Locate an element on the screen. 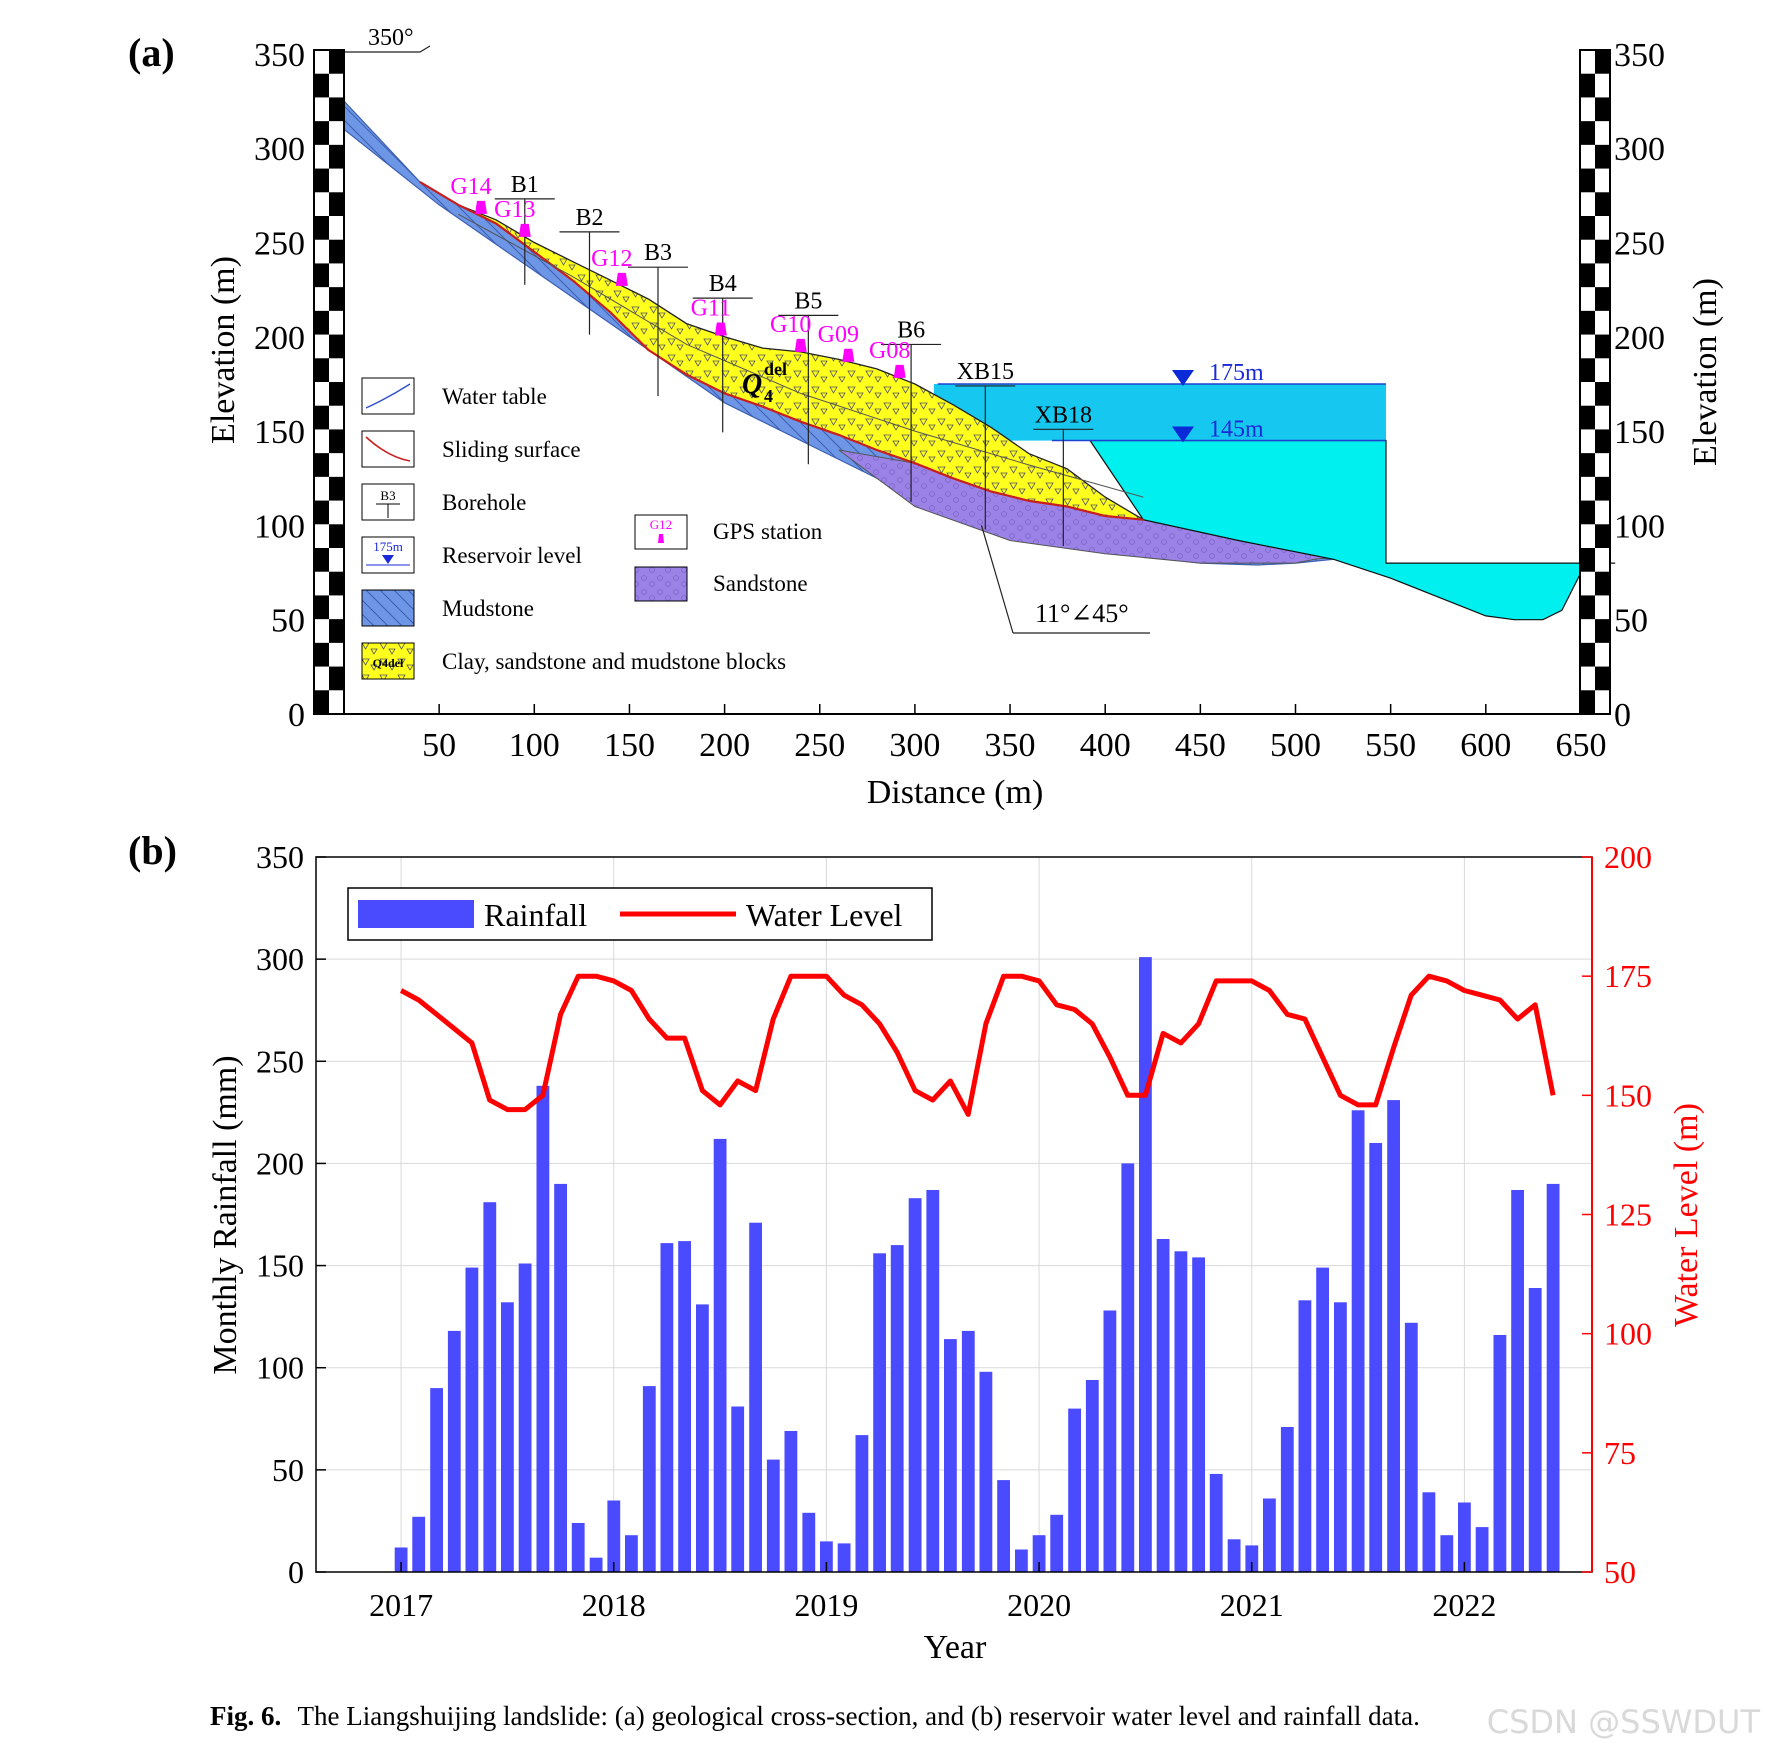 The image size is (1792, 1749). legend-swatch-clay is located at coordinates (388, 661).